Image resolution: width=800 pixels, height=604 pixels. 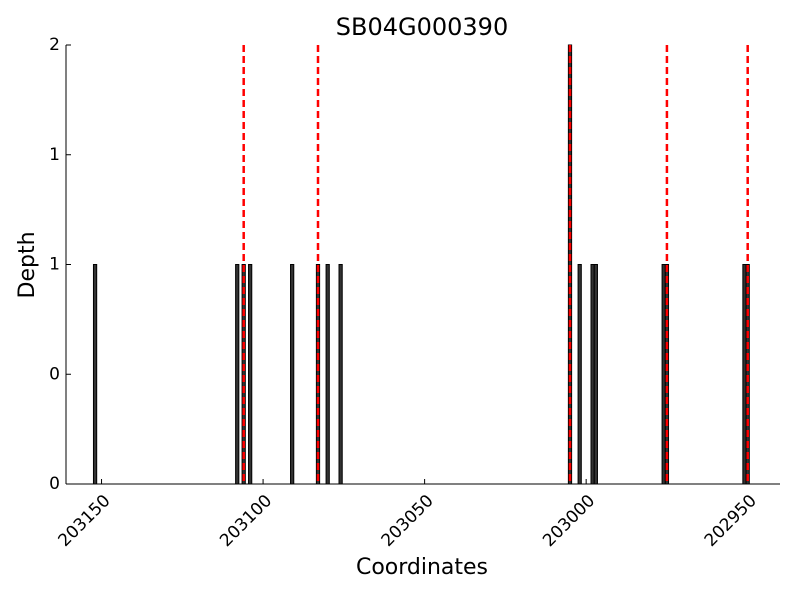 What do you see at coordinates (422, 567) in the screenshot?
I see `x-axis-label: Coordinates` at bounding box center [422, 567].